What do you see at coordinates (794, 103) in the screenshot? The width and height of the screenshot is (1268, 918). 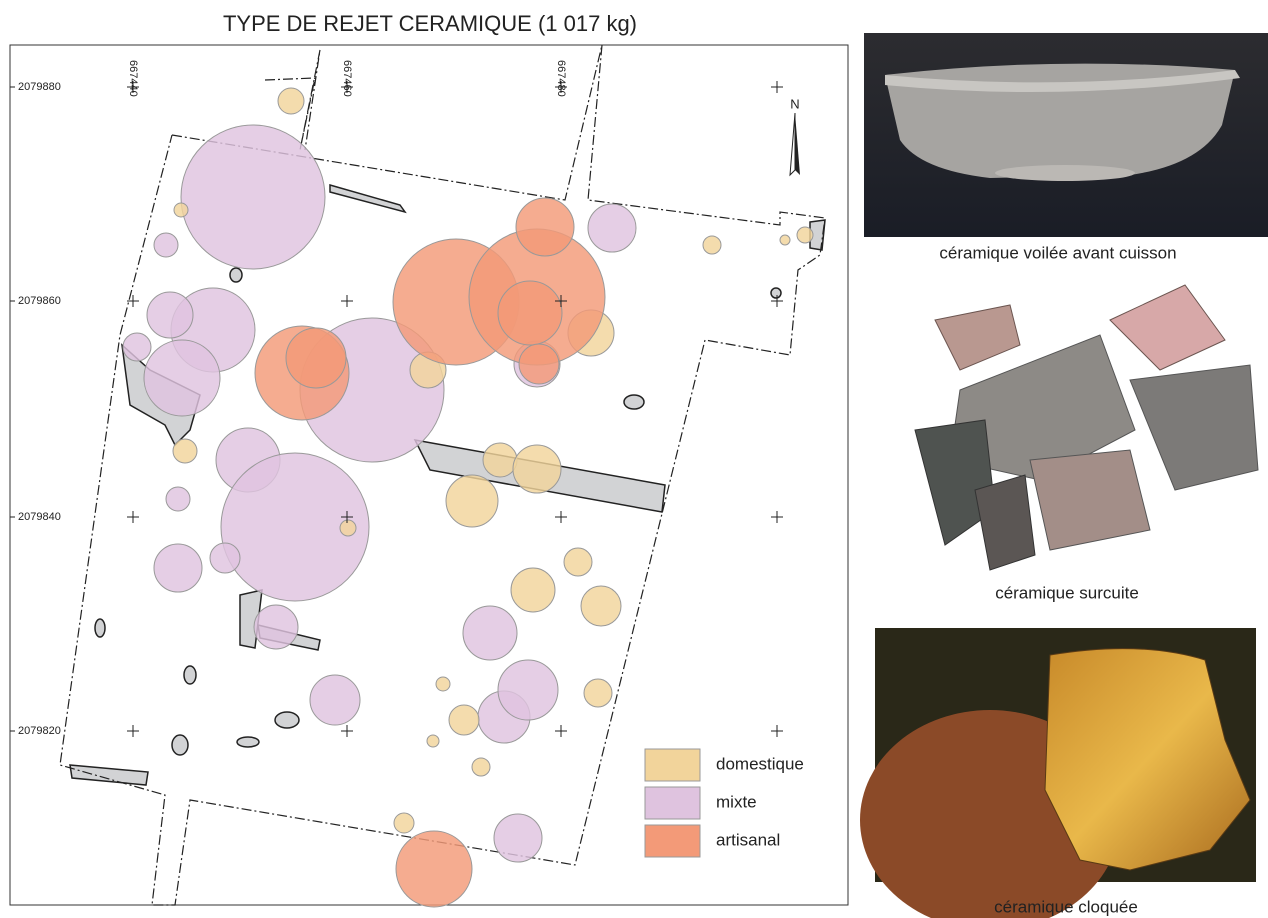 I see `north-label: N` at bounding box center [794, 103].